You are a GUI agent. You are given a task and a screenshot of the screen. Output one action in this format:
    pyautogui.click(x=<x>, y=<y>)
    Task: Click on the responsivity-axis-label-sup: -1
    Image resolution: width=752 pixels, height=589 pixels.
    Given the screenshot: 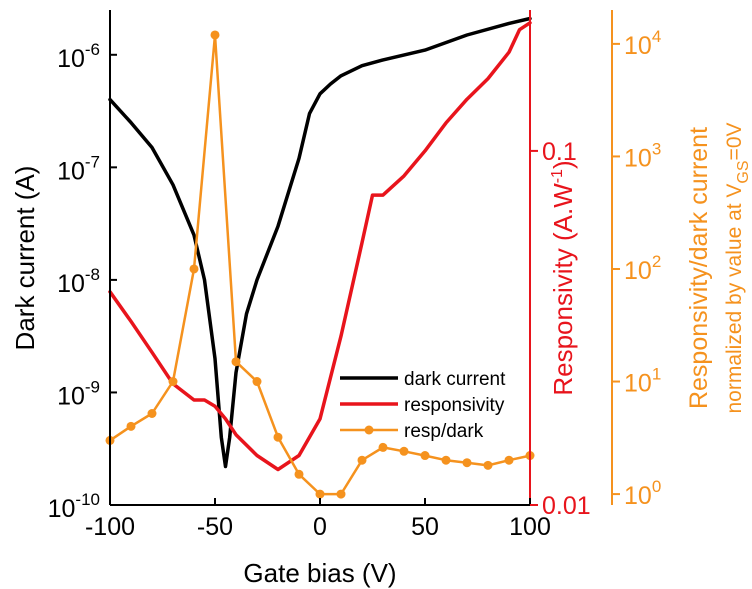 What is the action you would take?
    pyautogui.click(x=557, y=176)
    